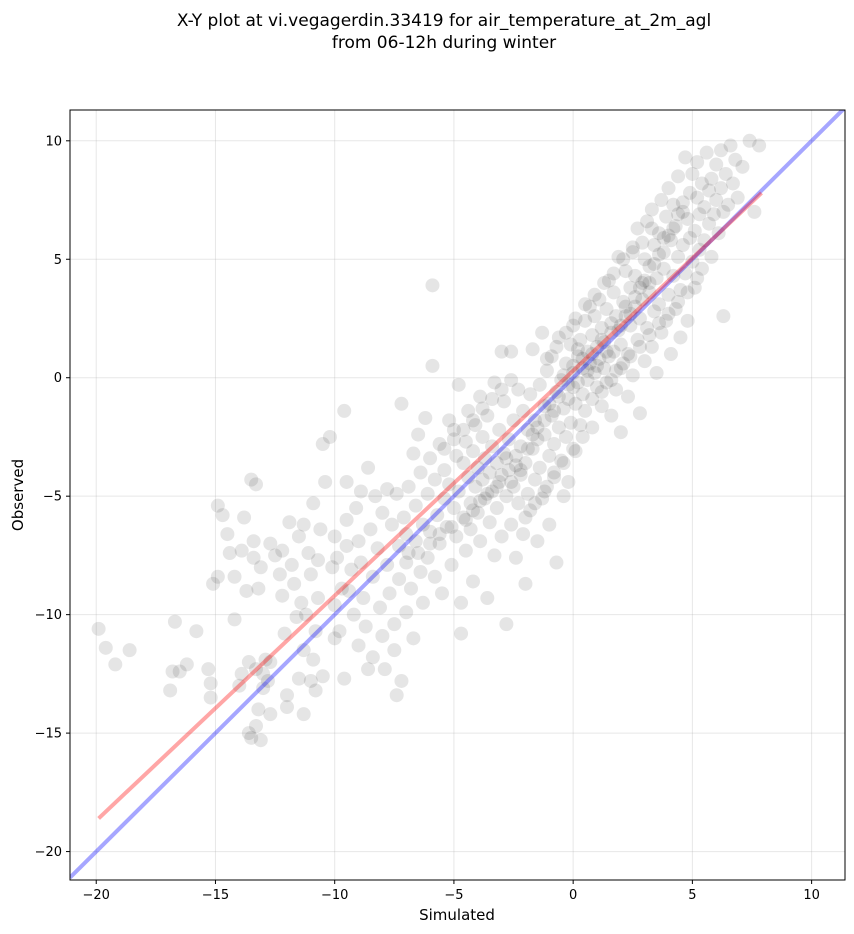 The image size is (854, 934). What do you see at coordinates (52, 497) in the screenshot?
I see `y-tick-label-3: −5` at bounding box center [52, 497].